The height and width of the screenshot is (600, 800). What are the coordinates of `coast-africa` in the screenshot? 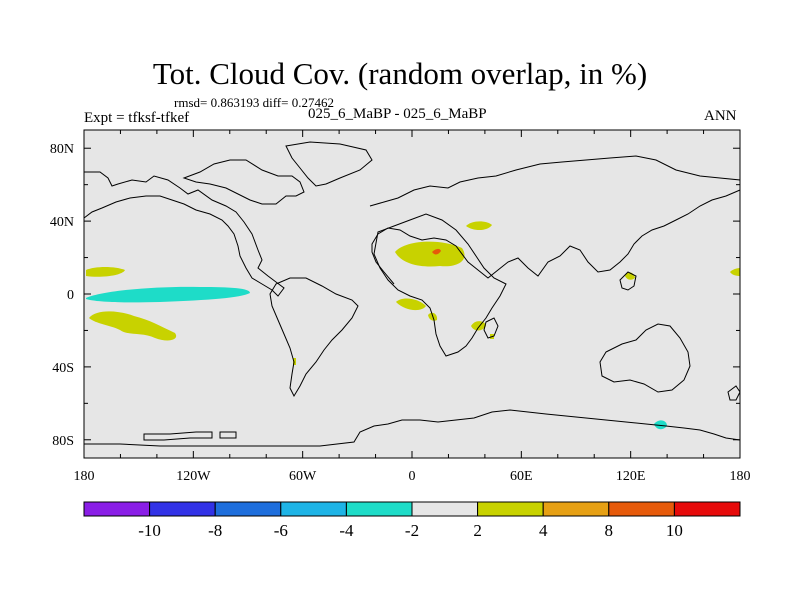 It's located at (440, 285).